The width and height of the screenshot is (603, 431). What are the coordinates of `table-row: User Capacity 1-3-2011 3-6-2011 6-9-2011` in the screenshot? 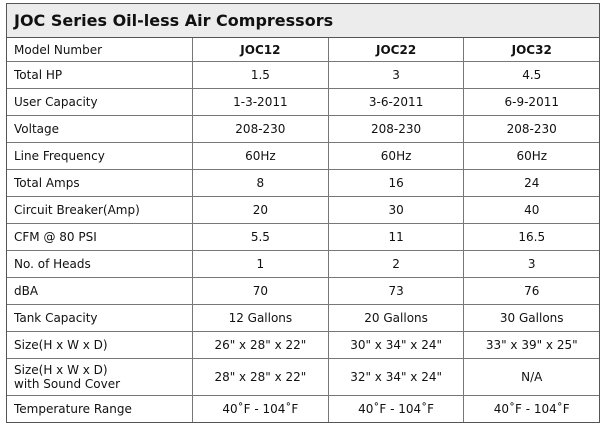 It's located at (303, 102).